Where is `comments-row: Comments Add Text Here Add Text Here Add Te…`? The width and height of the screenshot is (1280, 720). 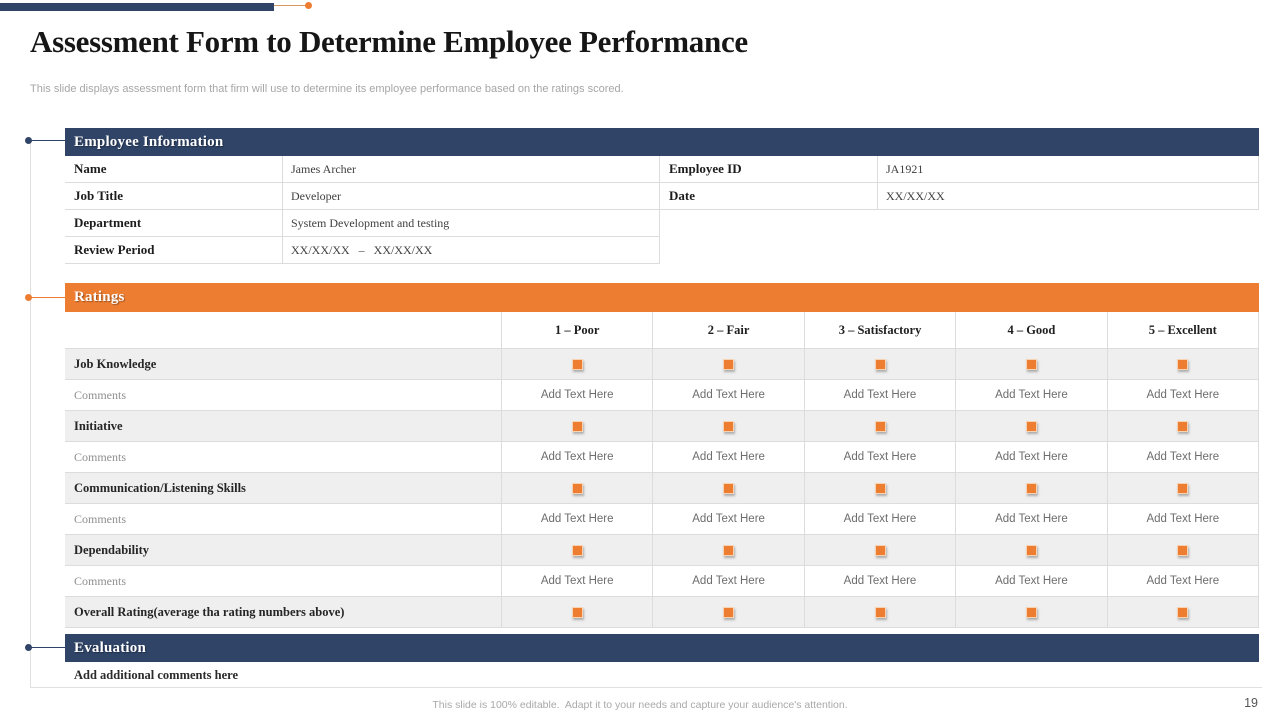 comments-row: Comments Add Text Here Add Text Here Add Te… is located at coordinates (662, 457).